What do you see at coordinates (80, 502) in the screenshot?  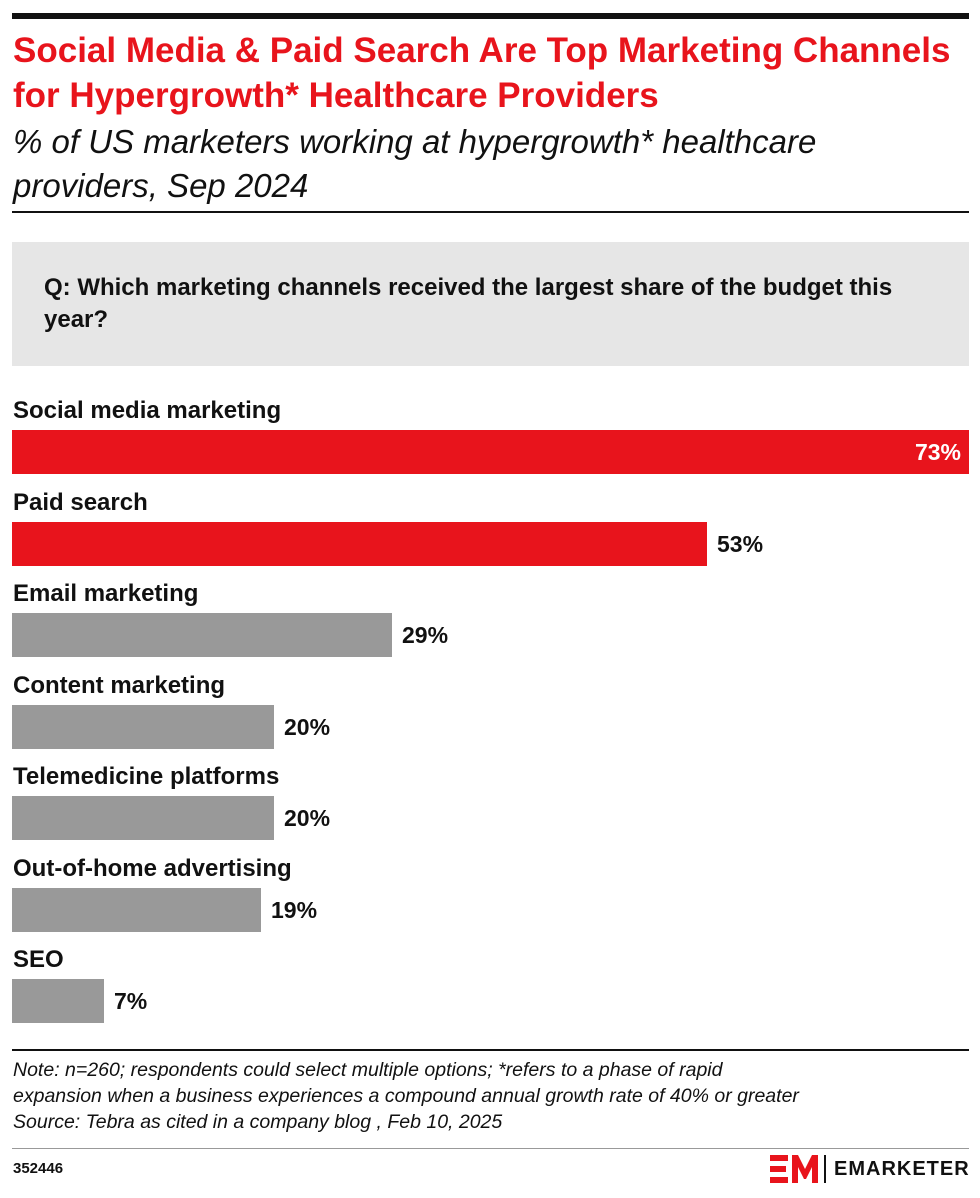 I see `category-label: Paid search` at bounding box center [80, 502].